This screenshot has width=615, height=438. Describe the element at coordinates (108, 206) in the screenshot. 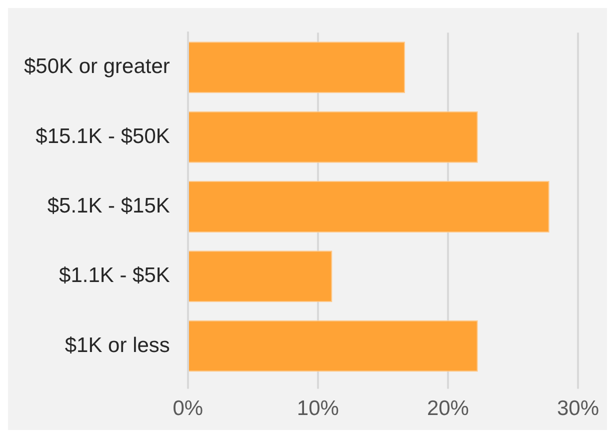

I see `y-tick-label: $5.1K - $15K` at that location.